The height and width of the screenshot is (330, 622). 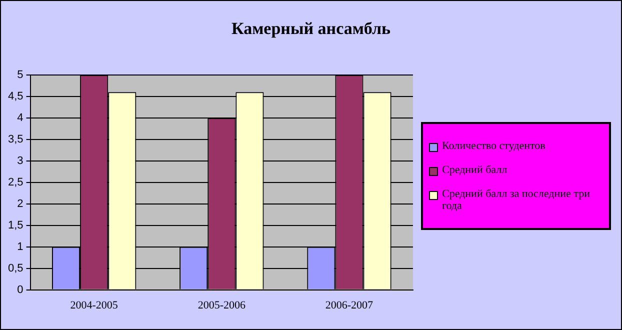 What do you see at coordinates (349, 305) in the screenshot?
I see `x-tick-label: 2006-2007` at bounding box center [349, 305].